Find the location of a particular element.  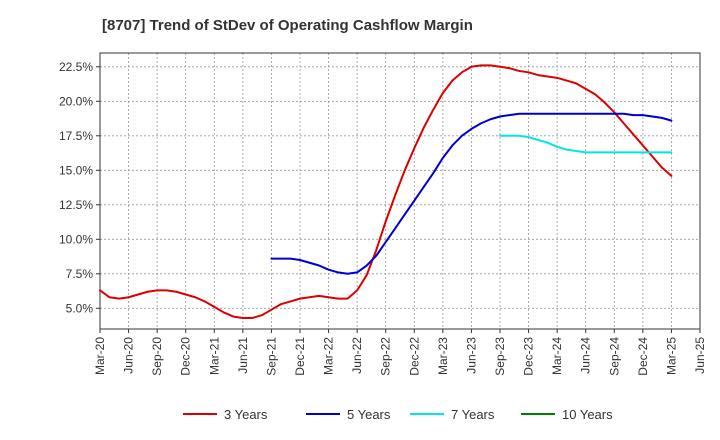

legend-label-7-years: 7 Years is located at coordinates (473, 414).